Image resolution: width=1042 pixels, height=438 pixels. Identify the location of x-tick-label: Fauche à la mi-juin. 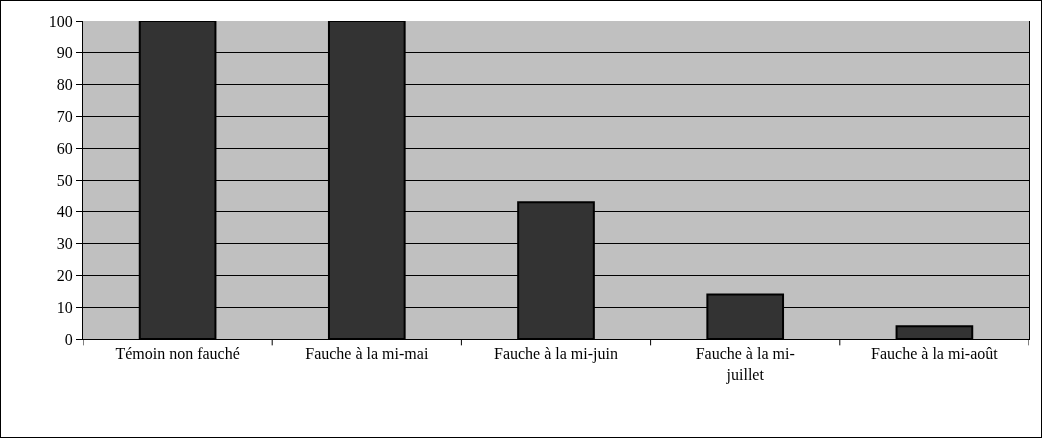
(556, 354).